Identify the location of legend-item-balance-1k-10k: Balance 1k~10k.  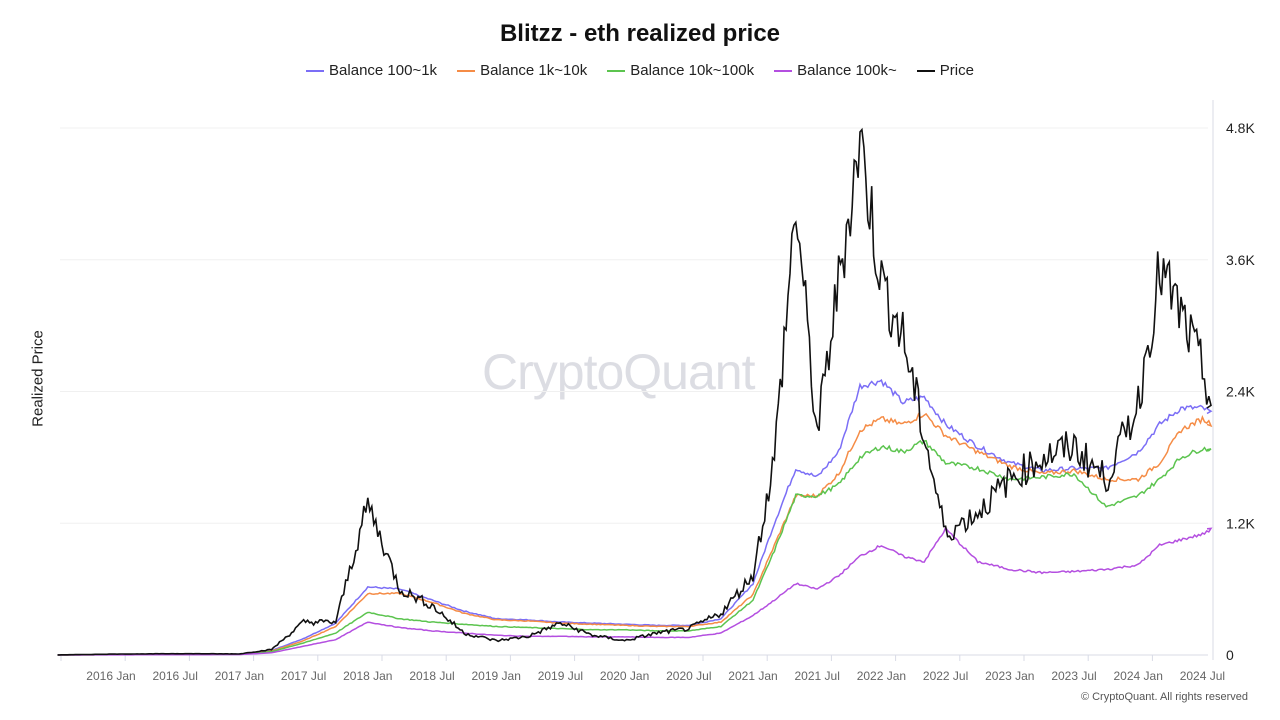
(522, 70).